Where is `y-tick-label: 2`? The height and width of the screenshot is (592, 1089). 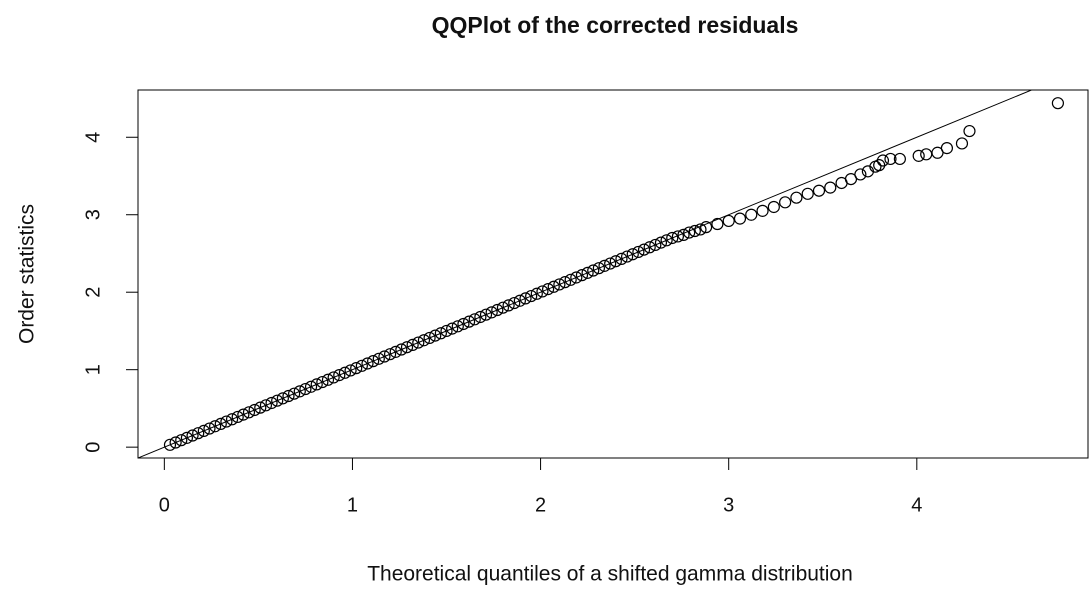 y-tick-label: 2 is located at coordinates (93, 292).